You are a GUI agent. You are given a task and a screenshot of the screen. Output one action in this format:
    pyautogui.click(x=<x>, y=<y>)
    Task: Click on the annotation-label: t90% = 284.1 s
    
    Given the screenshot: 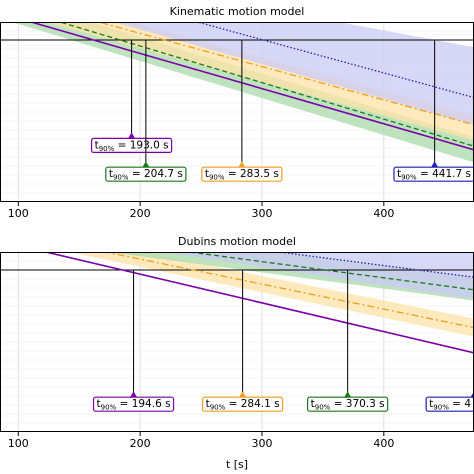 What is the action you would take?
    pyautogui.click(x=243, y=405)
    